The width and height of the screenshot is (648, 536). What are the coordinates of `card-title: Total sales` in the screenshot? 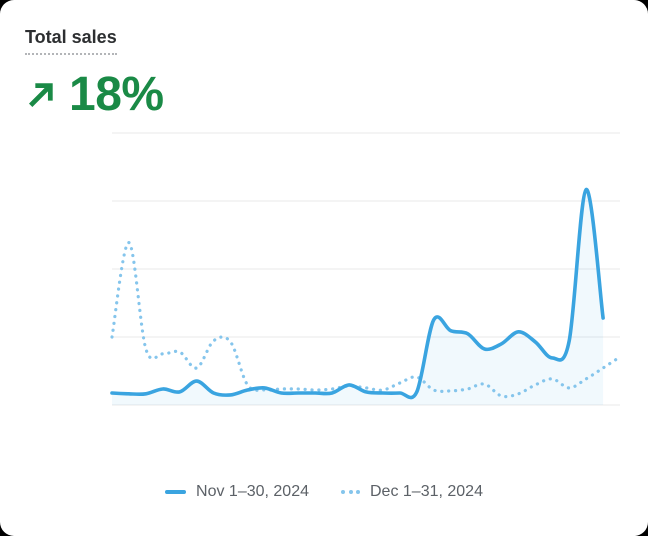 It's located at (71, 41).